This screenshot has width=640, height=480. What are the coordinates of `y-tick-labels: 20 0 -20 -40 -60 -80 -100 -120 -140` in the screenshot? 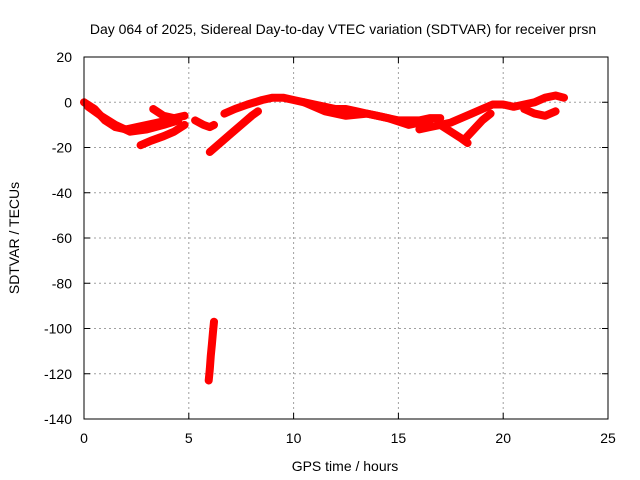 It's located at (58, 238).